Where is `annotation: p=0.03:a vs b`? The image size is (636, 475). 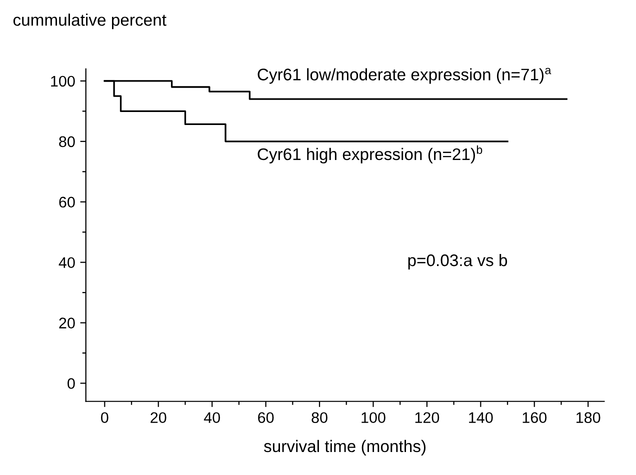 annotation: p=0.03:a vs b is located at coordinates (458, 262).